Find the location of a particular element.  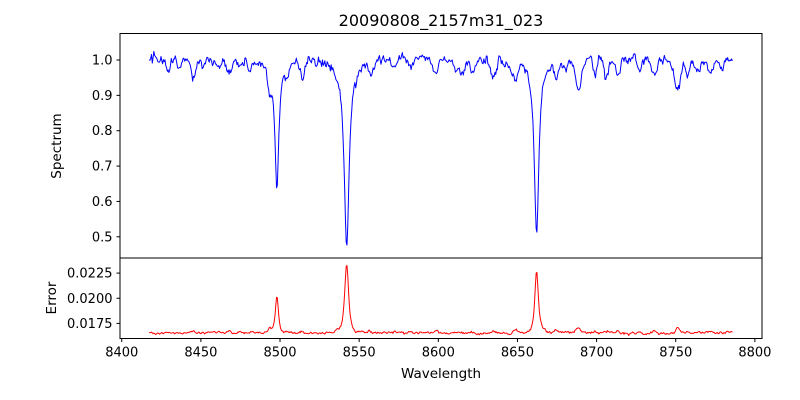

spectrum-y-tick-label: 0.5 is located at coordinates (102, 237).